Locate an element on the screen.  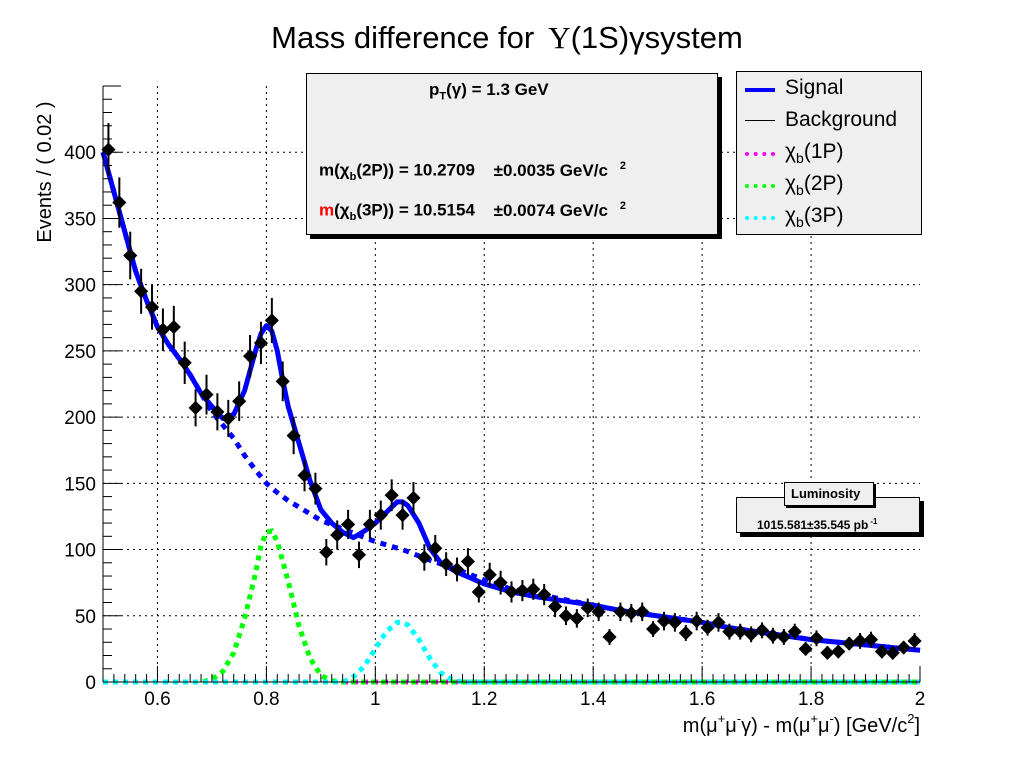
legend-entry: χb(2P) is located at coordinates (829, 186).